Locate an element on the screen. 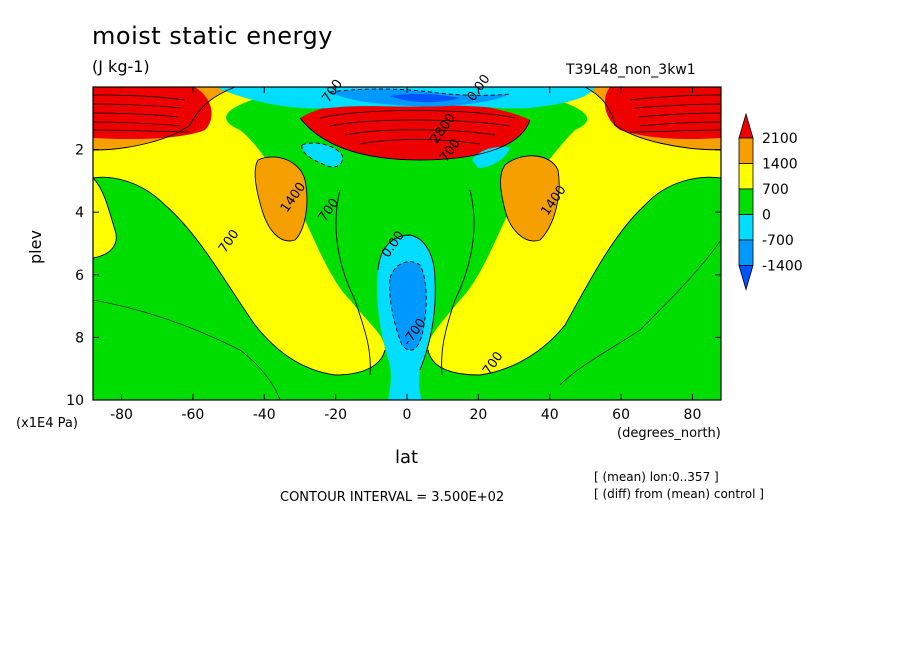  x-tick-label: 80 is located at coordinates (693, 415).